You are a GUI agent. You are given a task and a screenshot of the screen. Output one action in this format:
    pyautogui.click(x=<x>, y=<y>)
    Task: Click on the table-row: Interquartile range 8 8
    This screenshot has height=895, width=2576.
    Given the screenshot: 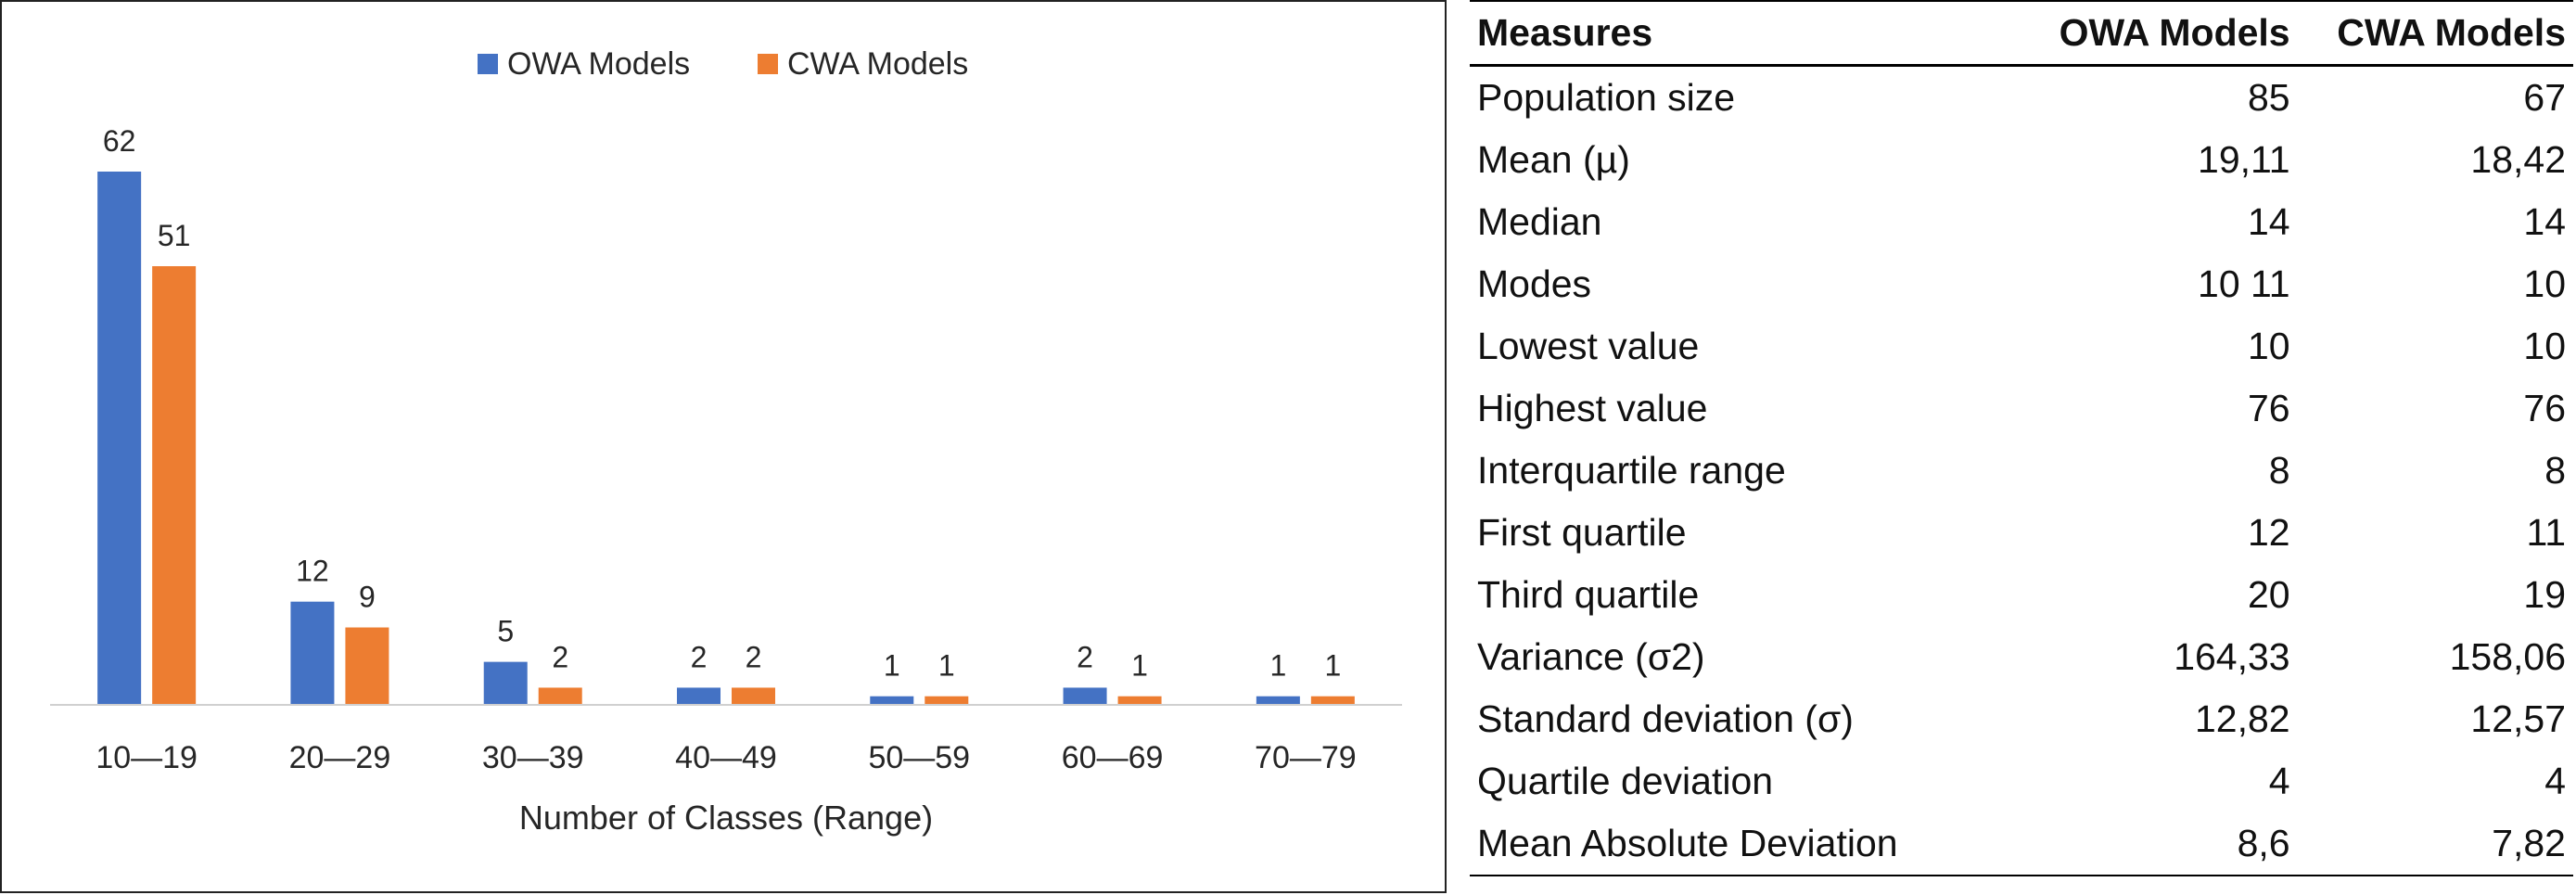 What is the action you would take?
    pyautogui.click(x=2021, y=471)
    